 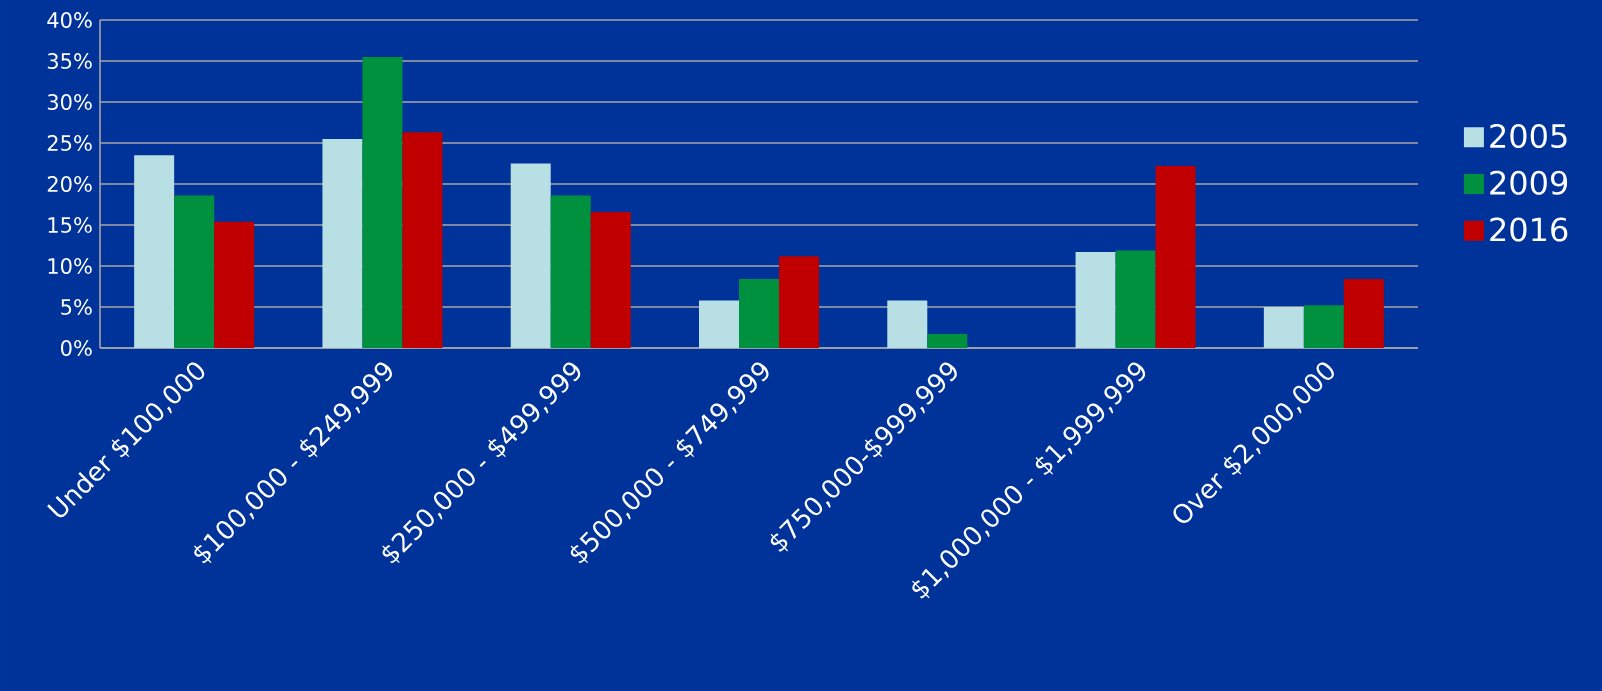 What do you see at coordinates (70, 266) in the screenshot?
I see `y-tick-label: 10%` at bounding box center [70, 266].